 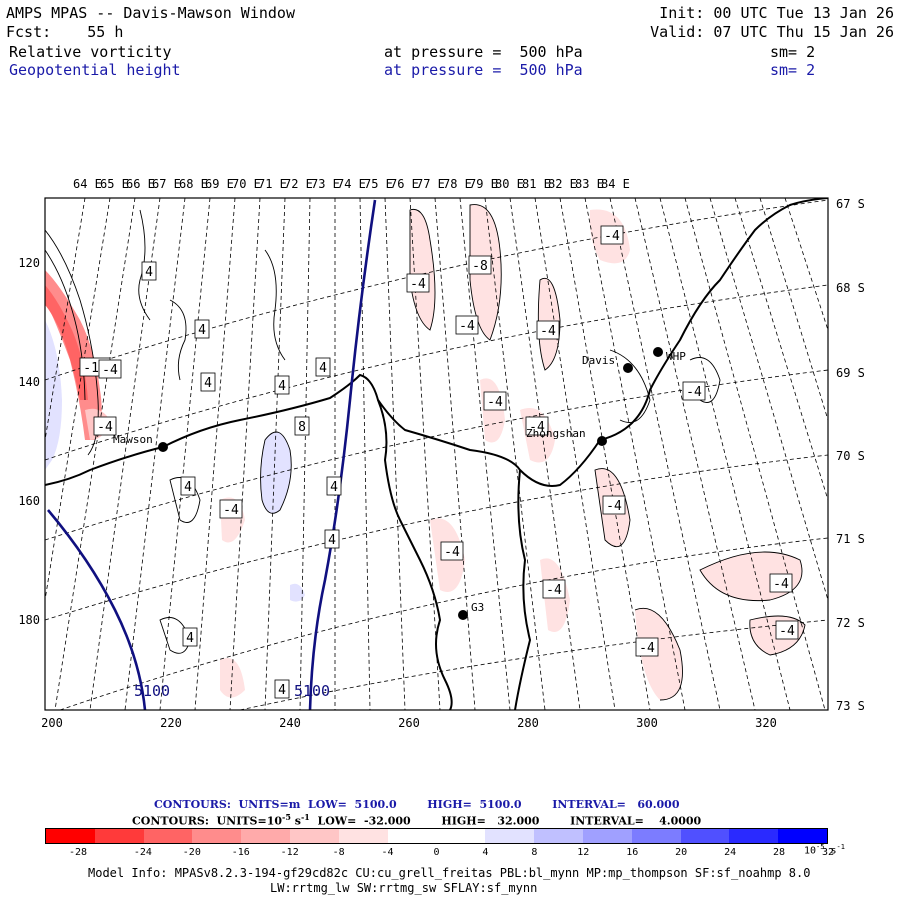 I want to click on field2-name: Geopotential height, so click(x=95, y=70).